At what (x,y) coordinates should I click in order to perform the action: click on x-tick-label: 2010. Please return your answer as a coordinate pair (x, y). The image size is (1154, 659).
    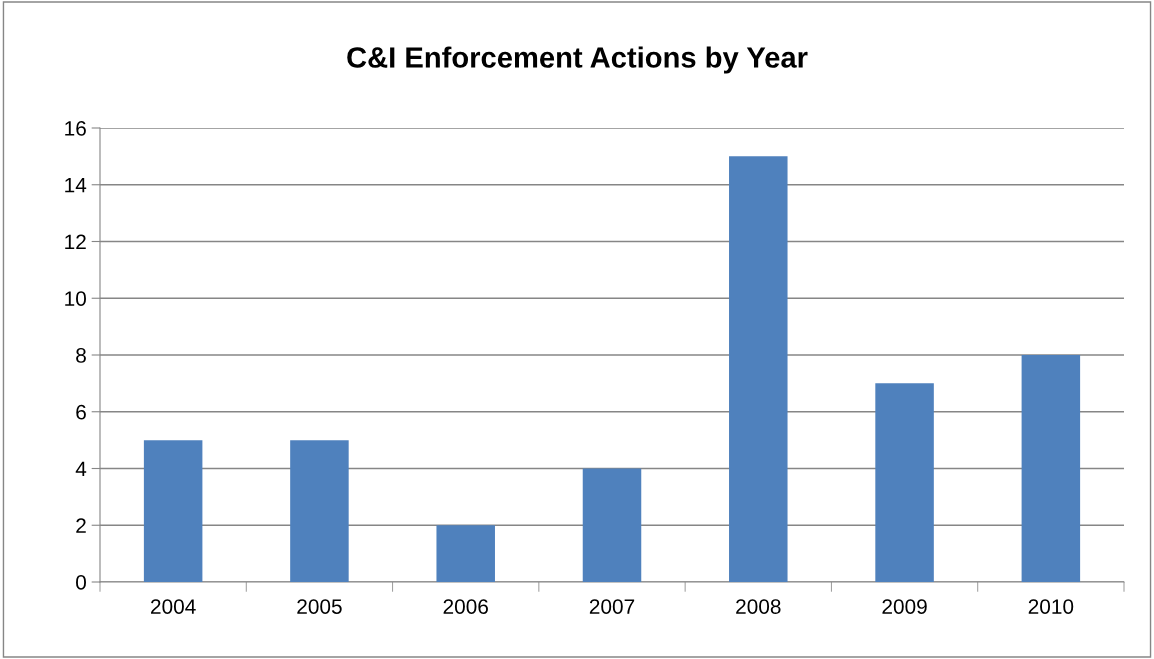
    Looking at the image, I should click on (1051, 606).